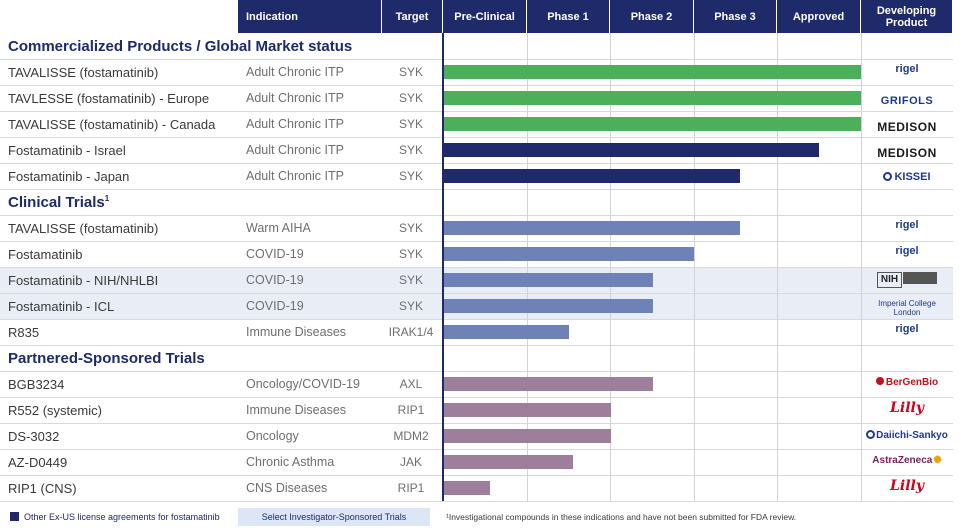 The width and height of the screenshot is (972, 528). I want to click on table-row: DS-3032 Oncology MDM2, so click(476, 437).